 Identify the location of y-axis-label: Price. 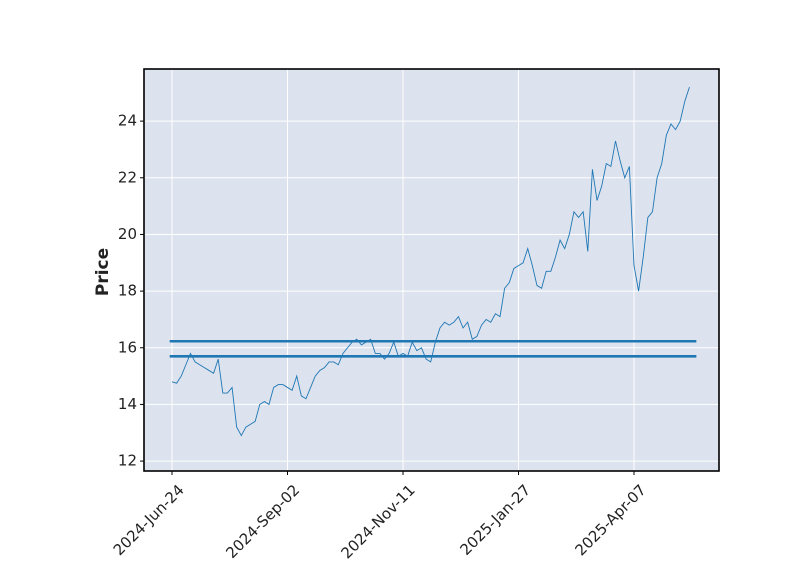
(103, 272).